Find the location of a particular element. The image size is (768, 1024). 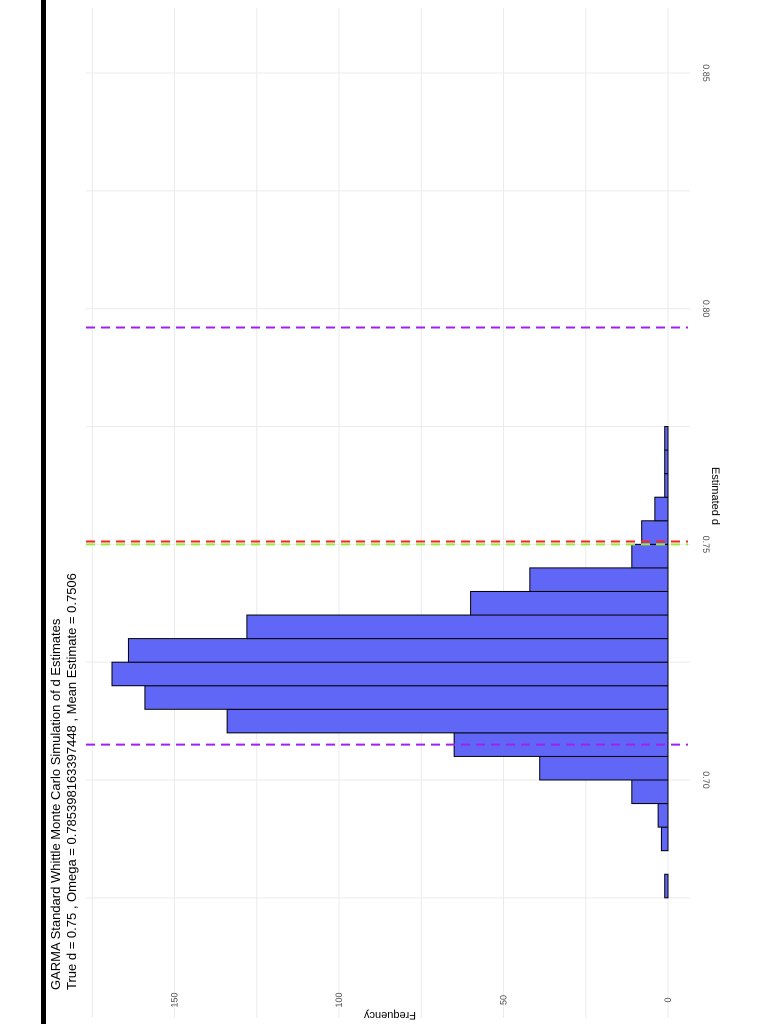

page-edge-bar is located at coordinates (43, 512).